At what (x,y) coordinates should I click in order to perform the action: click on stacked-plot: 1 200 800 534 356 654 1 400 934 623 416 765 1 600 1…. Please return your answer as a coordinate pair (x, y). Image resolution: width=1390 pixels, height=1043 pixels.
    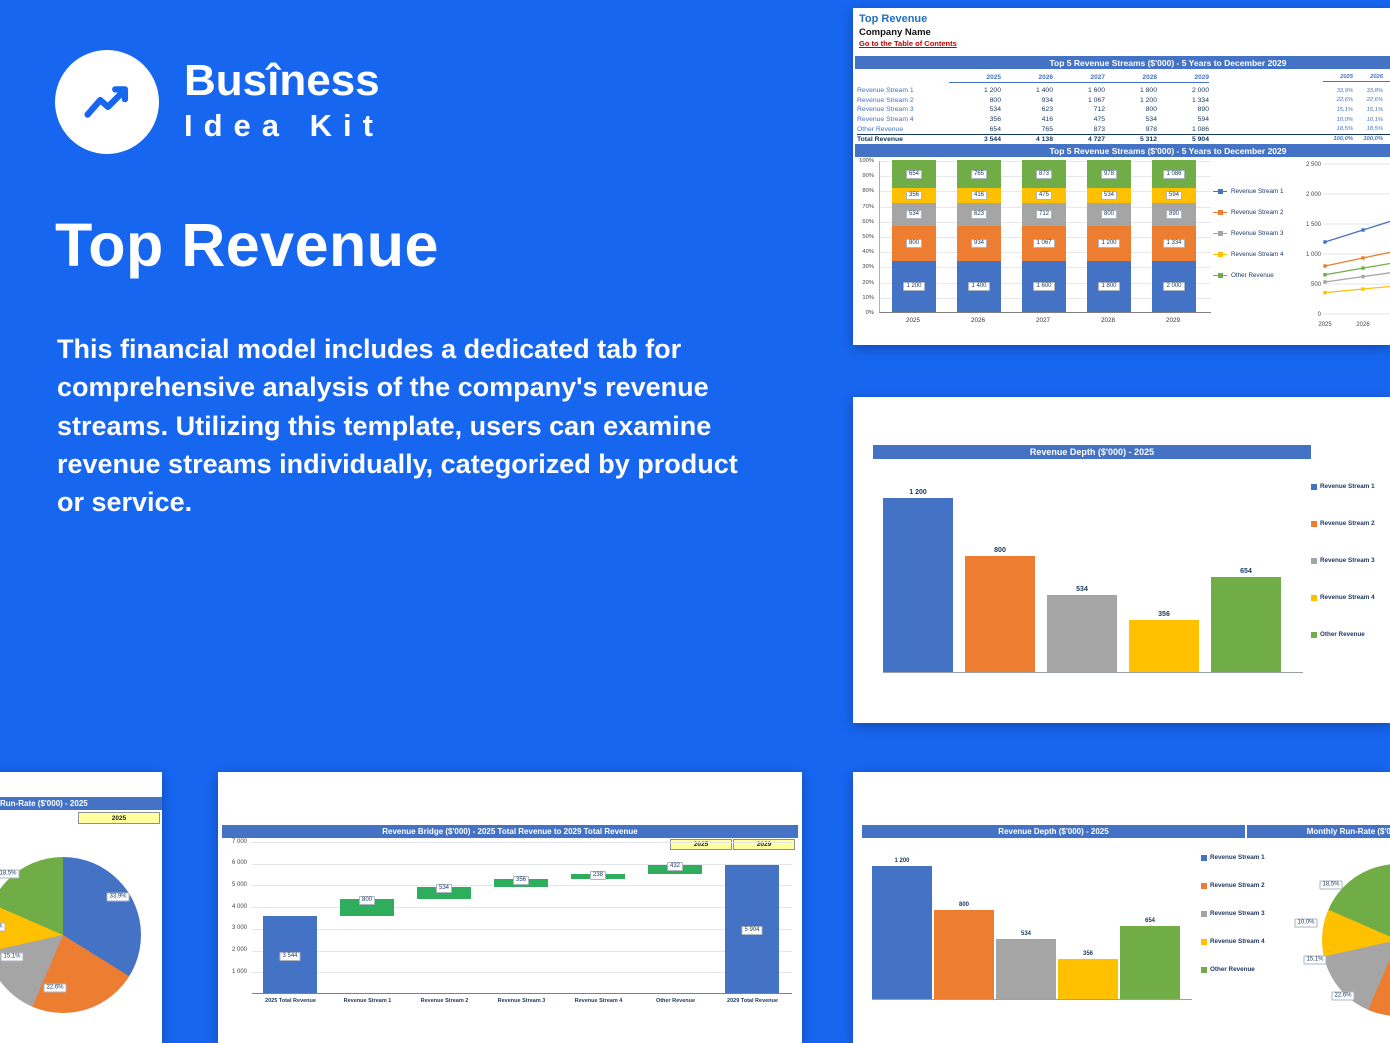
    Looking at the image, I should click on (1045, 236).